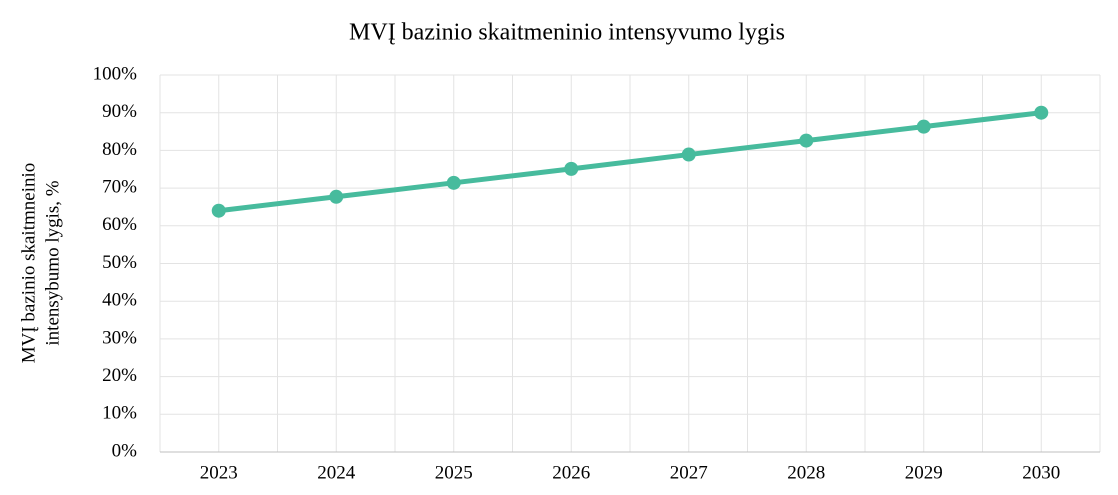 The width and height of the screenshot is (1118, 495). Describe the element at coordinates (1041, 472) in the screenshot. I see `x-tick-label: 2030` at that location.